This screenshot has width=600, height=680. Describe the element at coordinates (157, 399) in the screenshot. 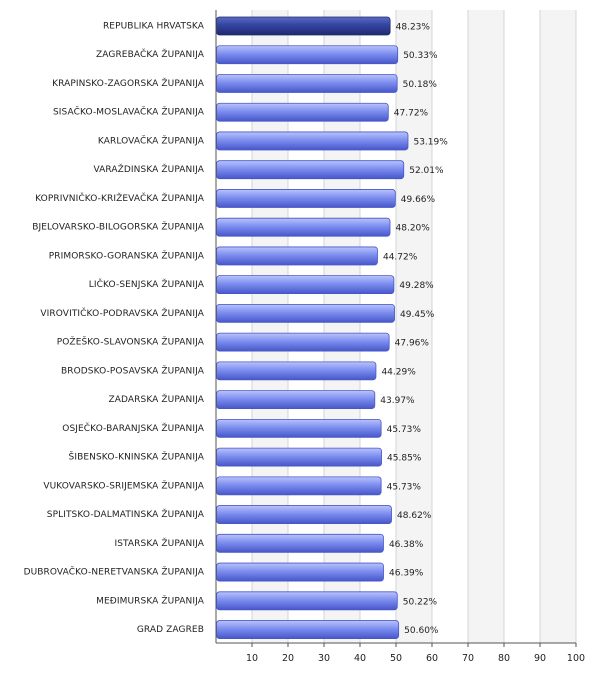

I see `category-label: ZADARSKA ŽUPANIJA` at that location.